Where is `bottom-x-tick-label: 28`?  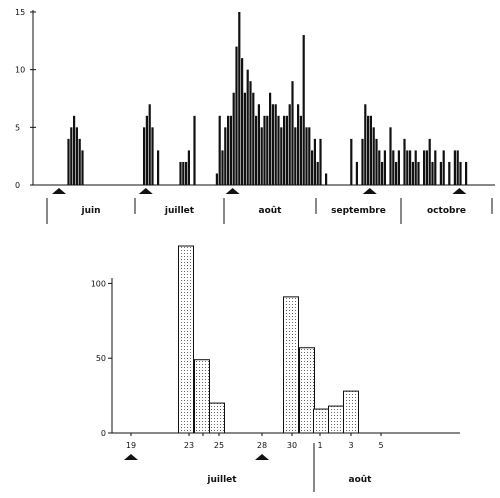 bottom-x-tick-label: 28 is located at coordinates (262, 445).